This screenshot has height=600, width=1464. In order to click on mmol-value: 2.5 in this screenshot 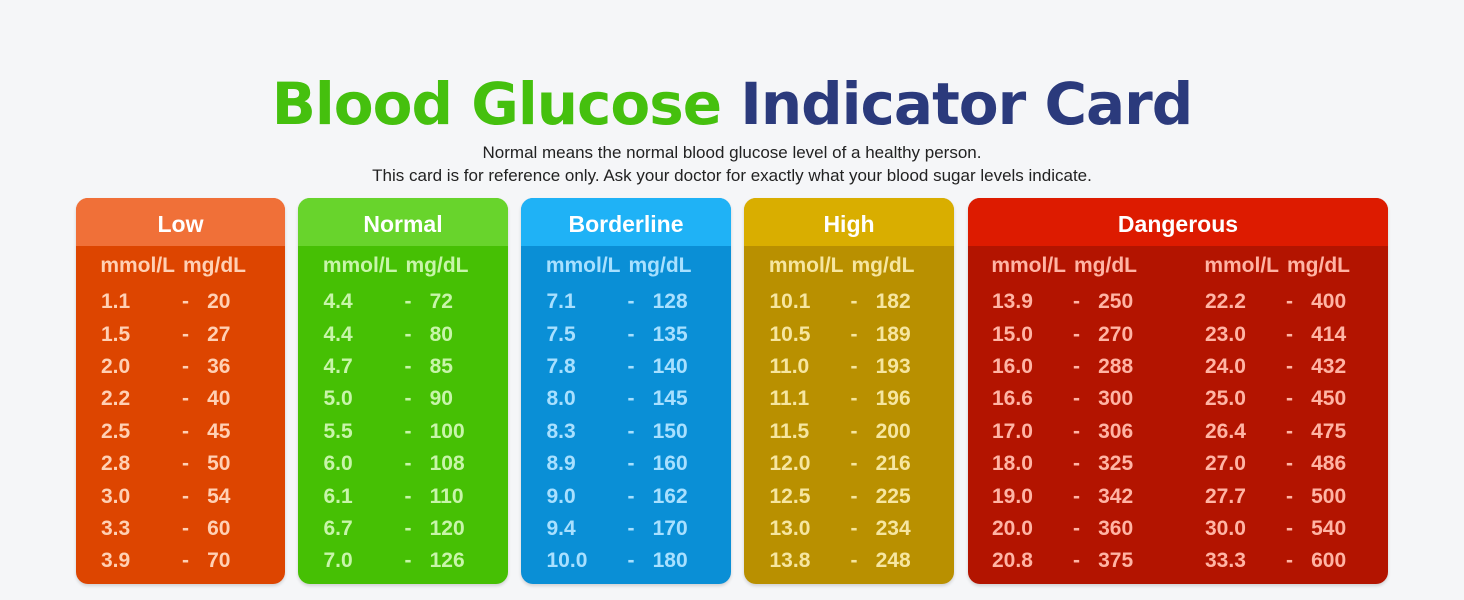, I will do `click(116, 431)`.